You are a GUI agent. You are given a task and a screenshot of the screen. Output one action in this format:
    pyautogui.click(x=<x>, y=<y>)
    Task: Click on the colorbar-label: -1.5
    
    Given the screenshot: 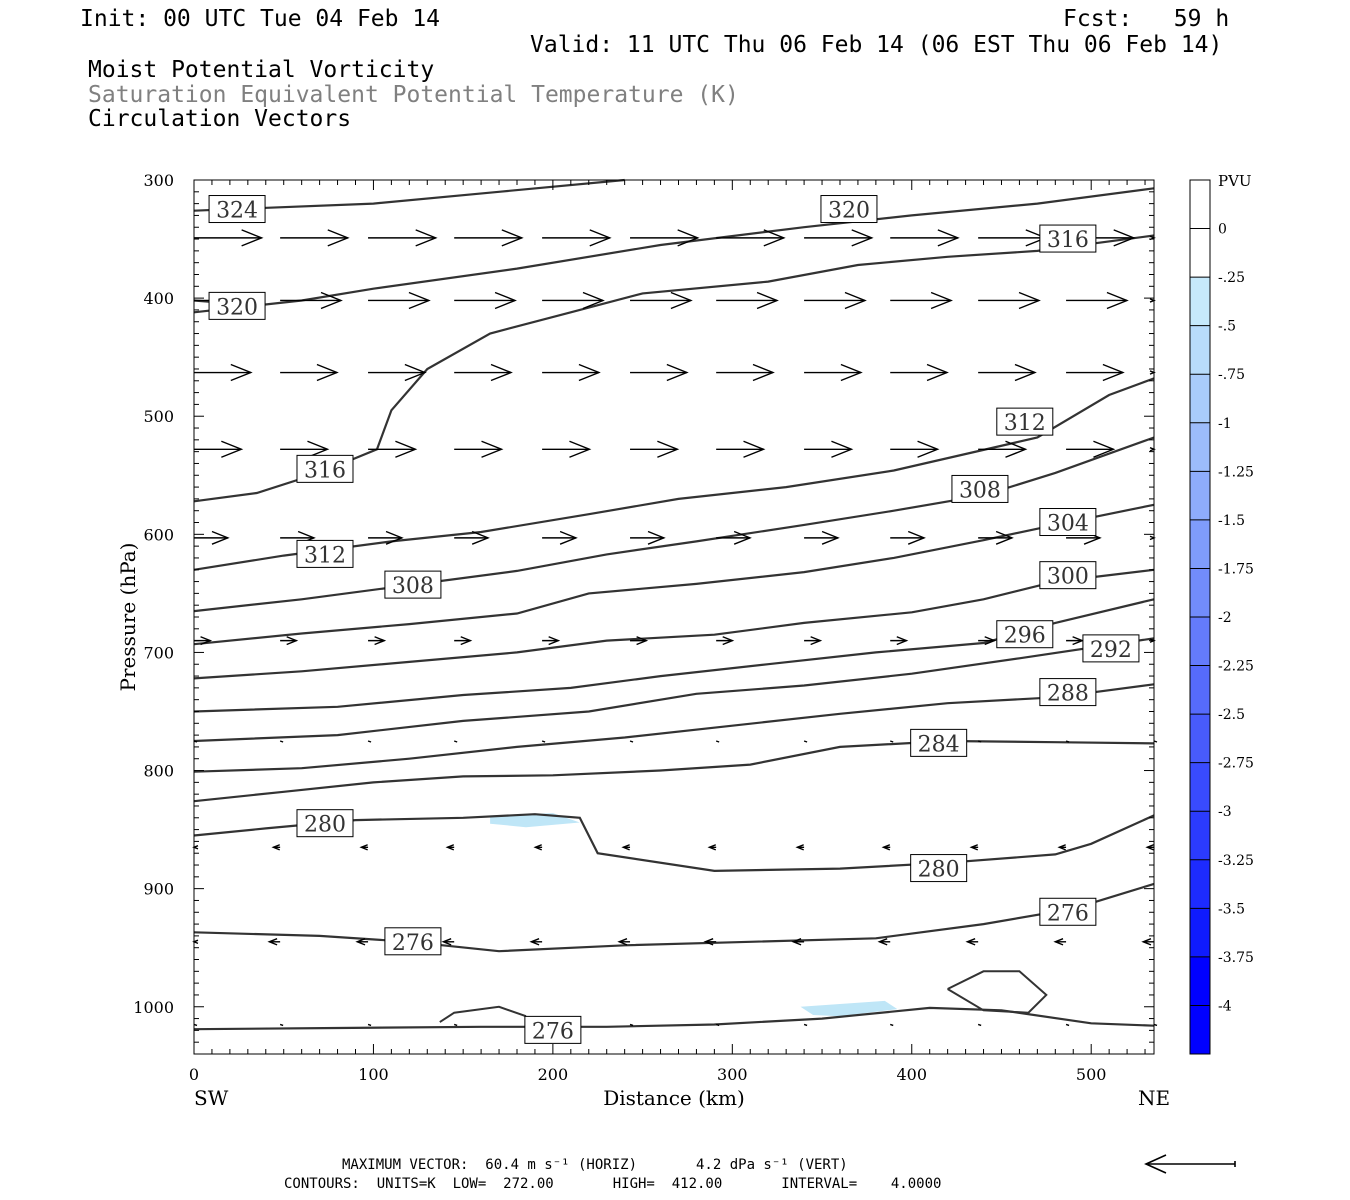 What is the action you would take?
    pyautogui.click(x=1231, y=521)
    